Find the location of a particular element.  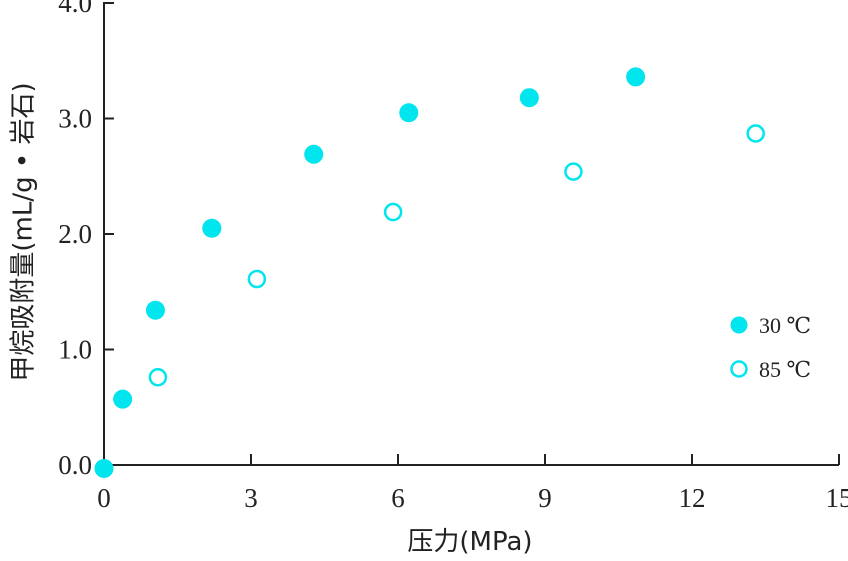

y-tick-label: 4.0 is located at coordinates (75, 9).